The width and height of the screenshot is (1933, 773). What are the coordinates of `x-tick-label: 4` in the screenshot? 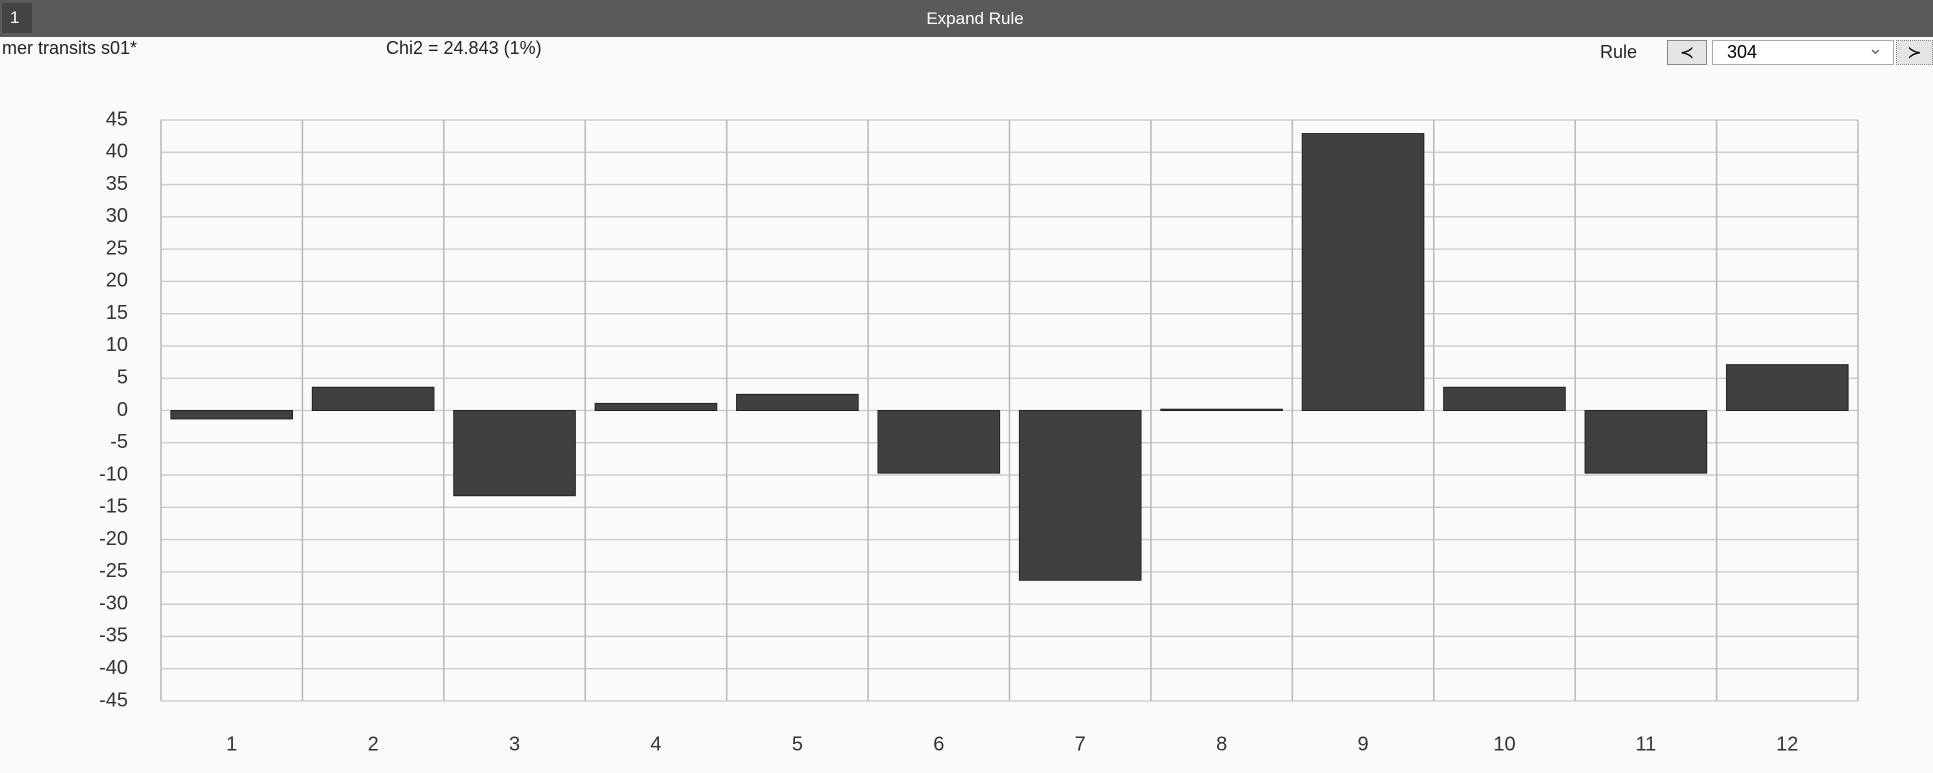 It's located at (655, 744).